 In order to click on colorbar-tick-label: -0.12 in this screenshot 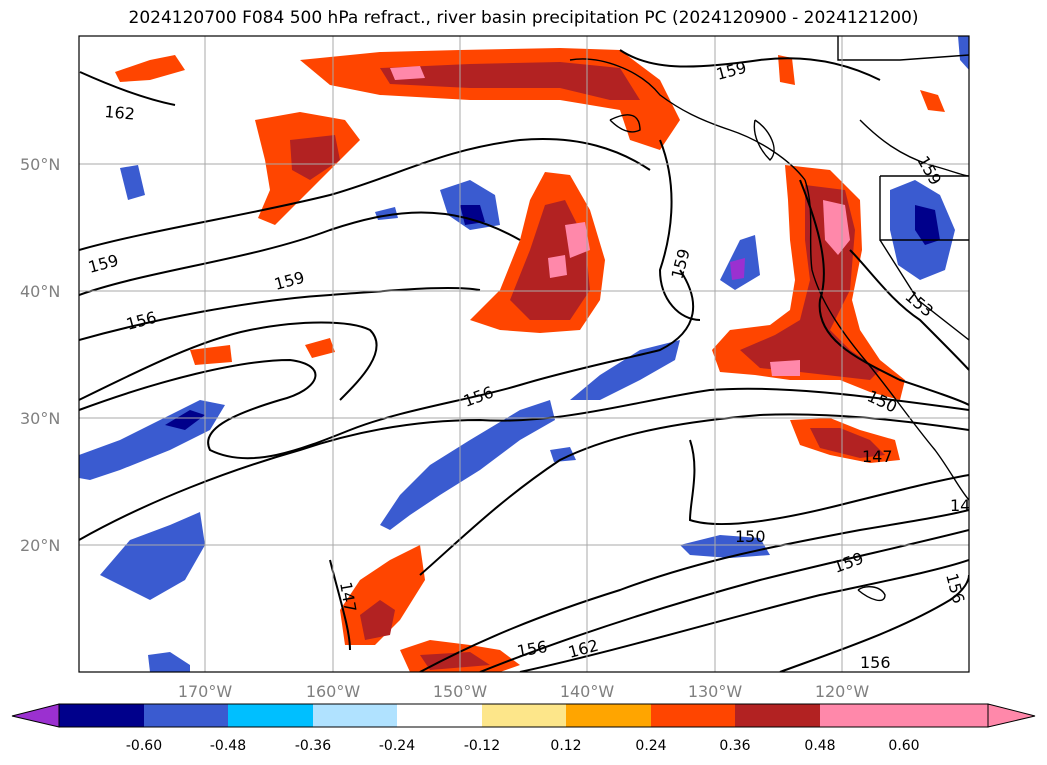, I will do `click(482, 746)`.